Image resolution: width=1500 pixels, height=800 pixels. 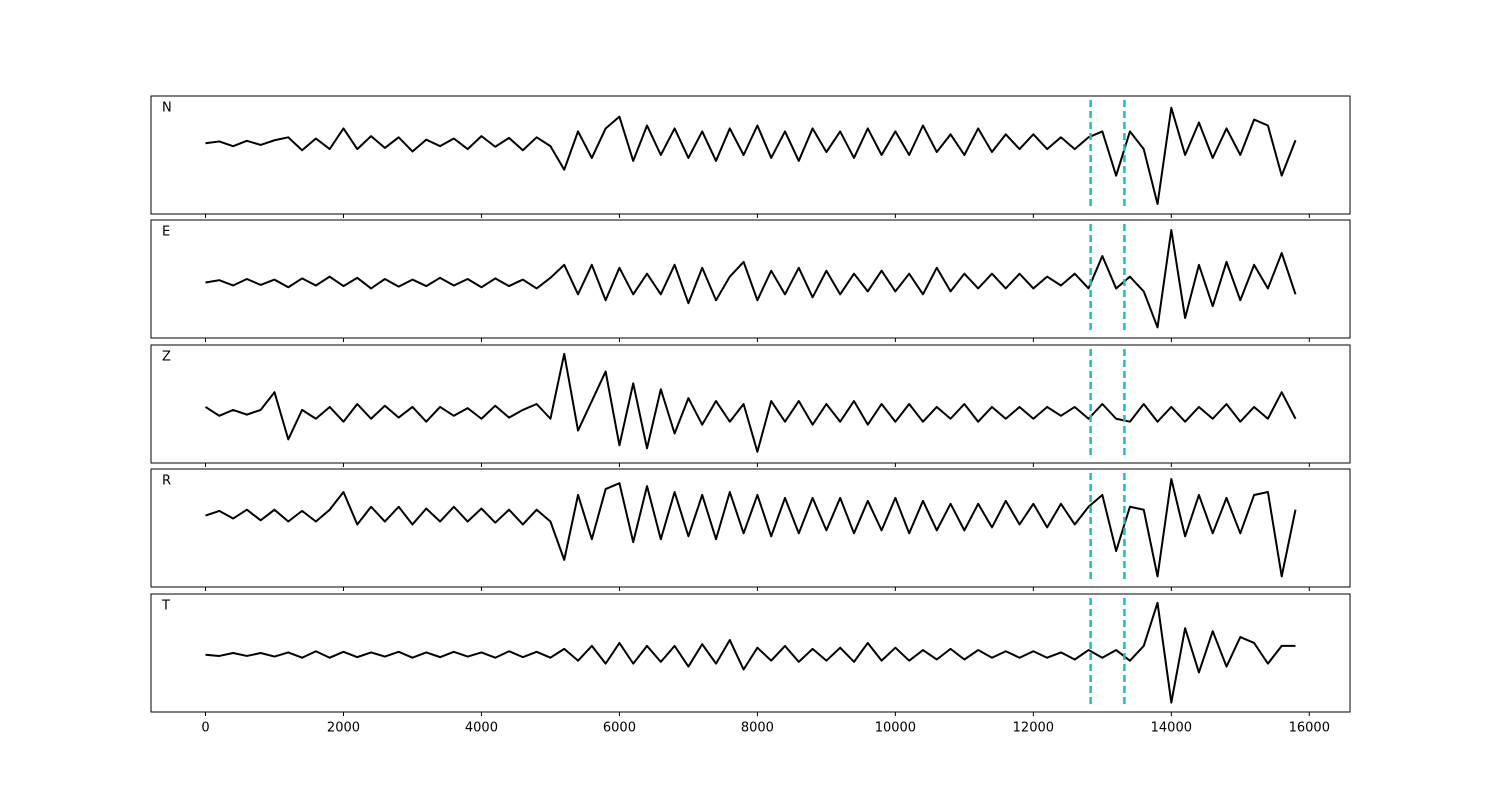 What do you see at coordinates (757, 728) in the screenshot?
I see `x-tick-label: 8000` at bounding box center [757, 728].